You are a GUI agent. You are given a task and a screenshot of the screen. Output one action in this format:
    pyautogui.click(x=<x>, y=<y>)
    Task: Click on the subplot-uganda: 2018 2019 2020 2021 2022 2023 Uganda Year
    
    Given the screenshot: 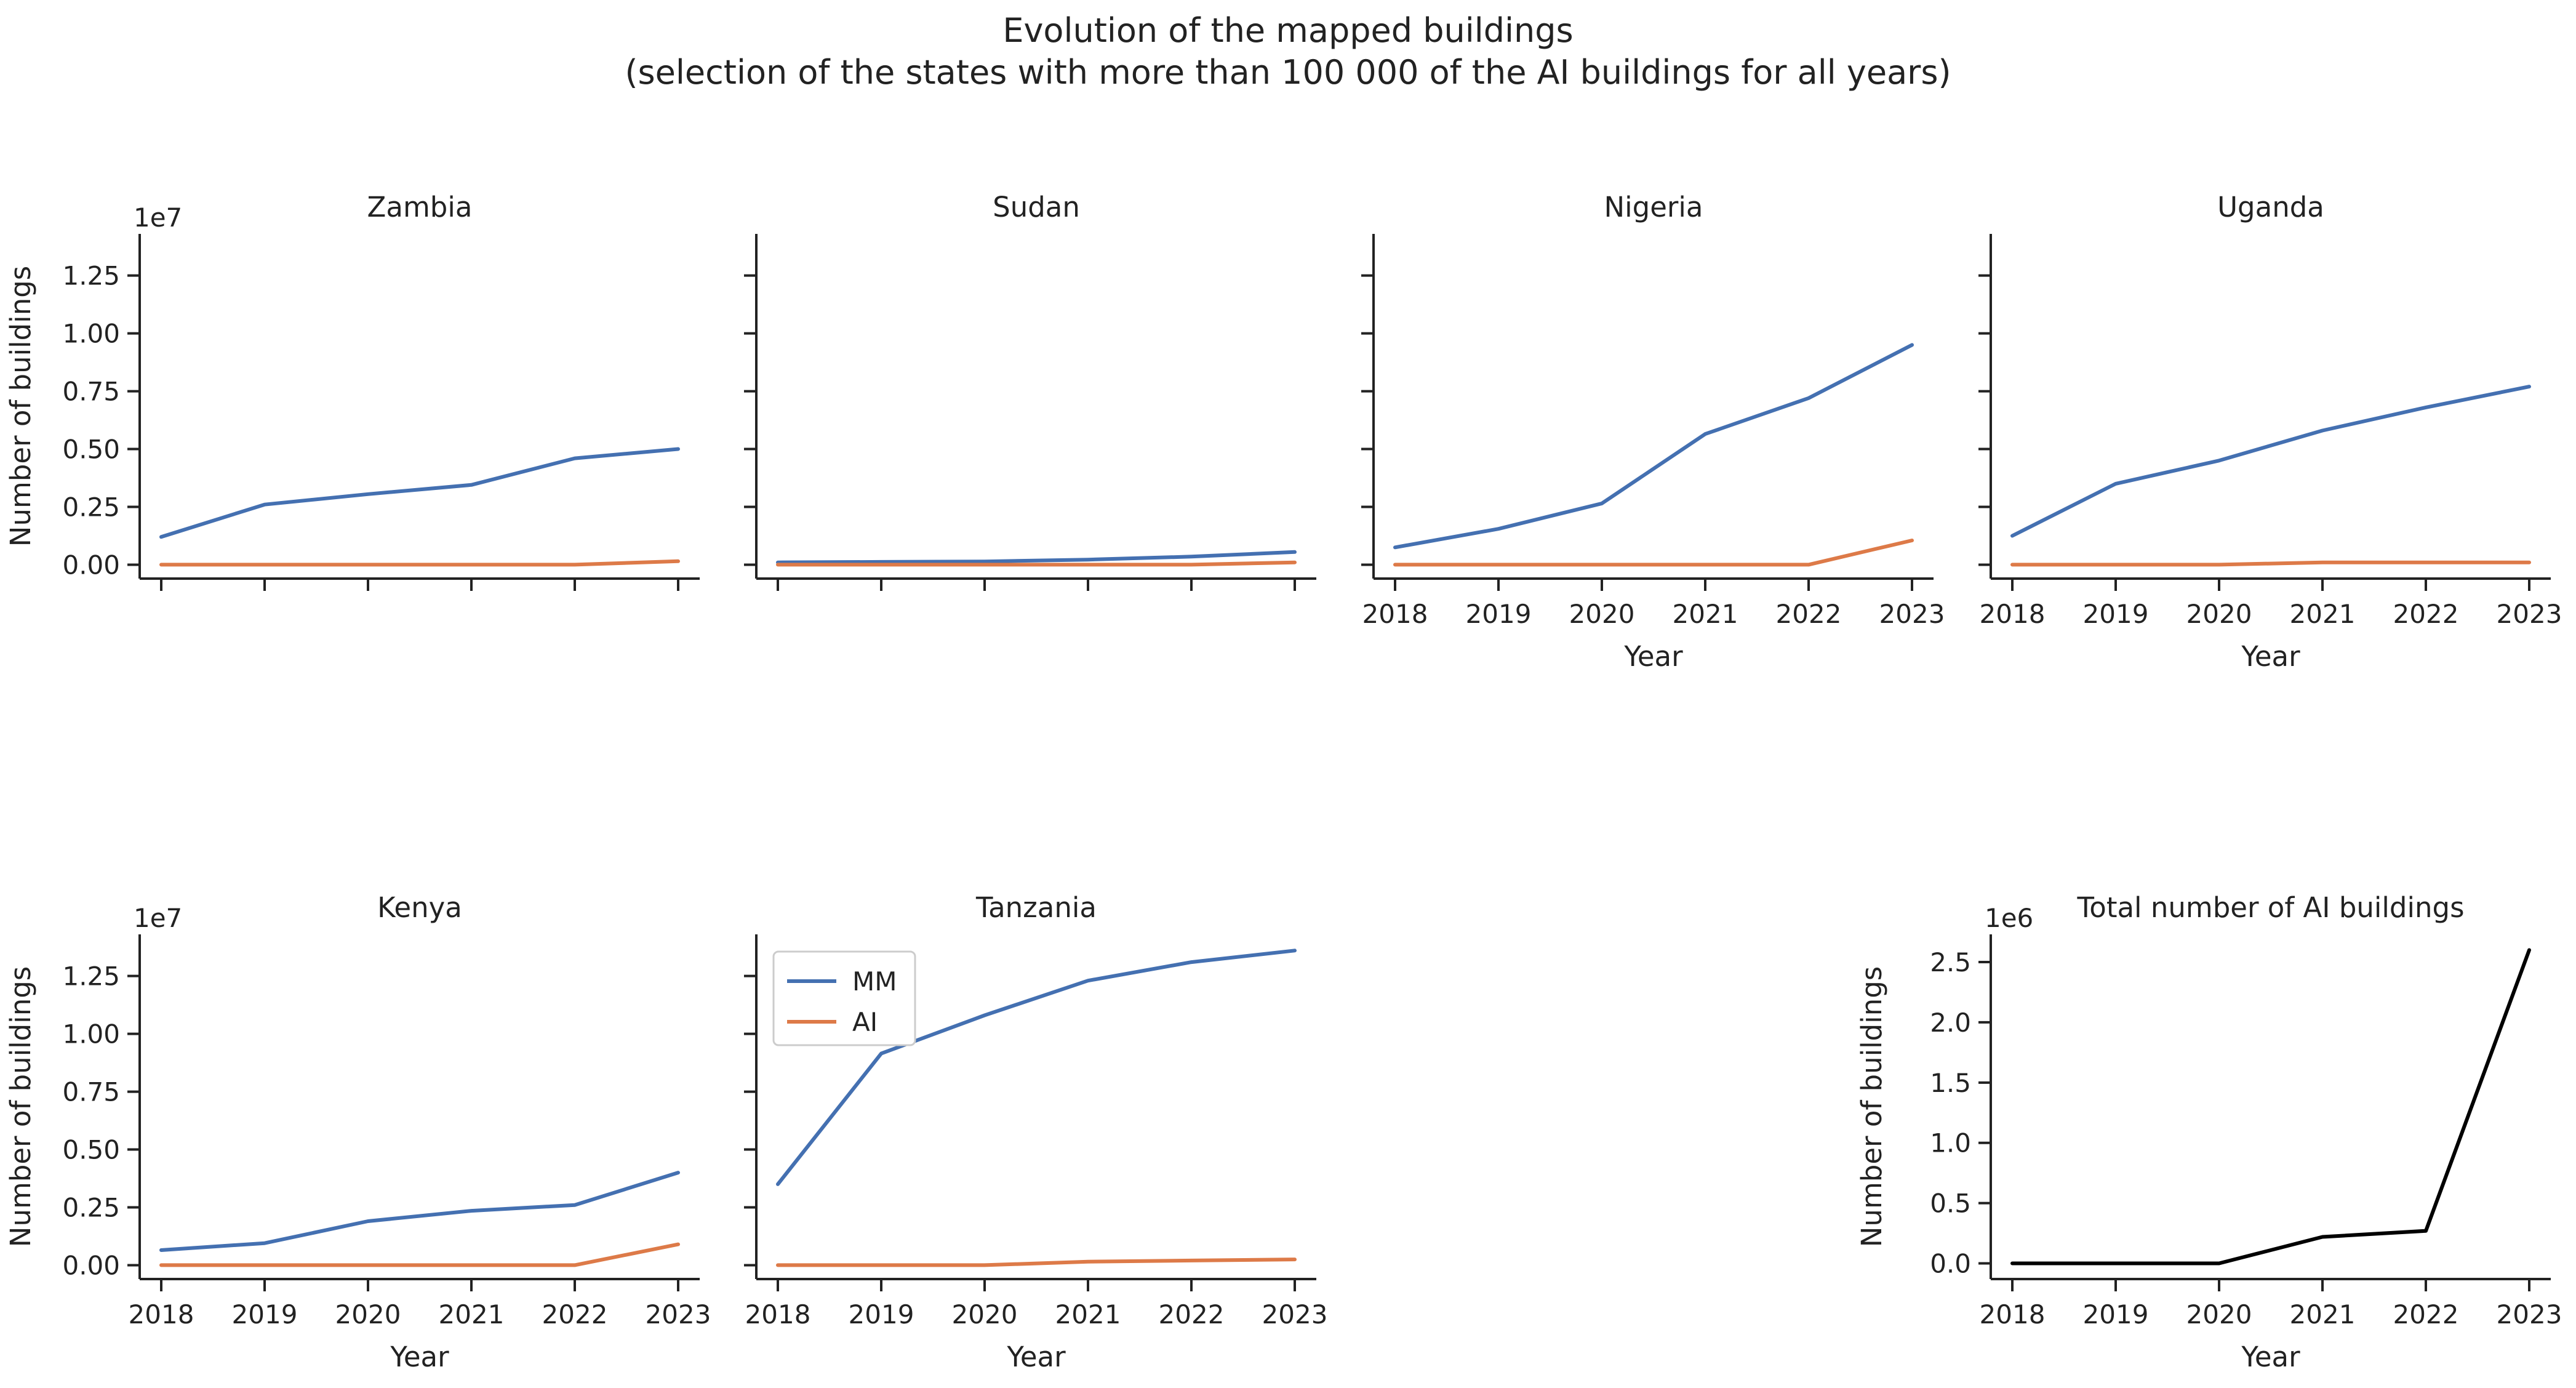 What is the action you would take?
    pyautogui.click(x=2270, y=432)
    